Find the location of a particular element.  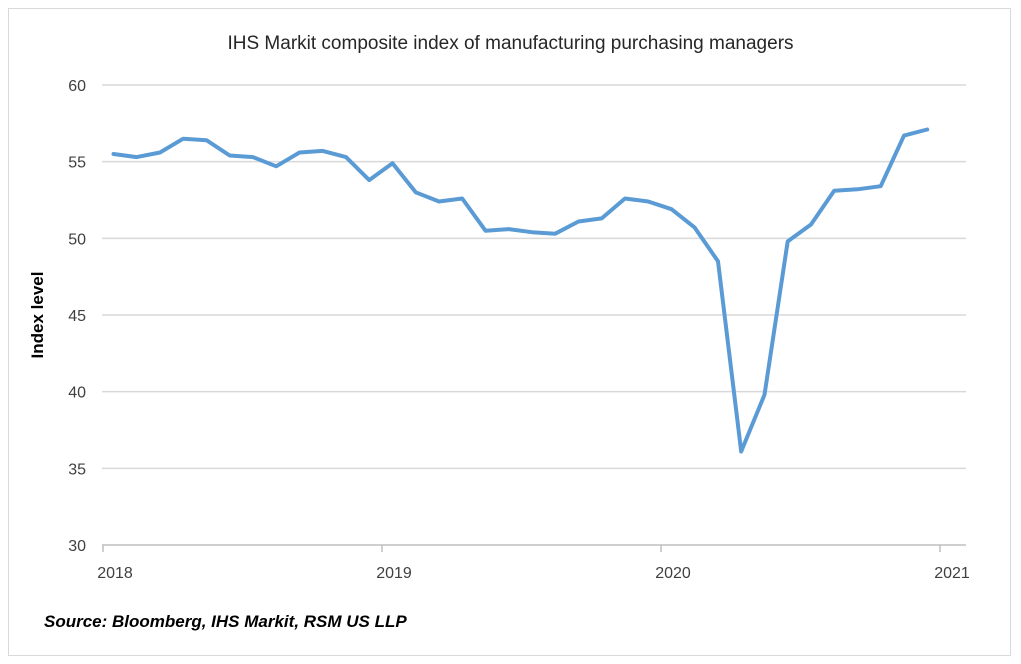

x-tick-label: 2020 is located at coordinates (673, 573).